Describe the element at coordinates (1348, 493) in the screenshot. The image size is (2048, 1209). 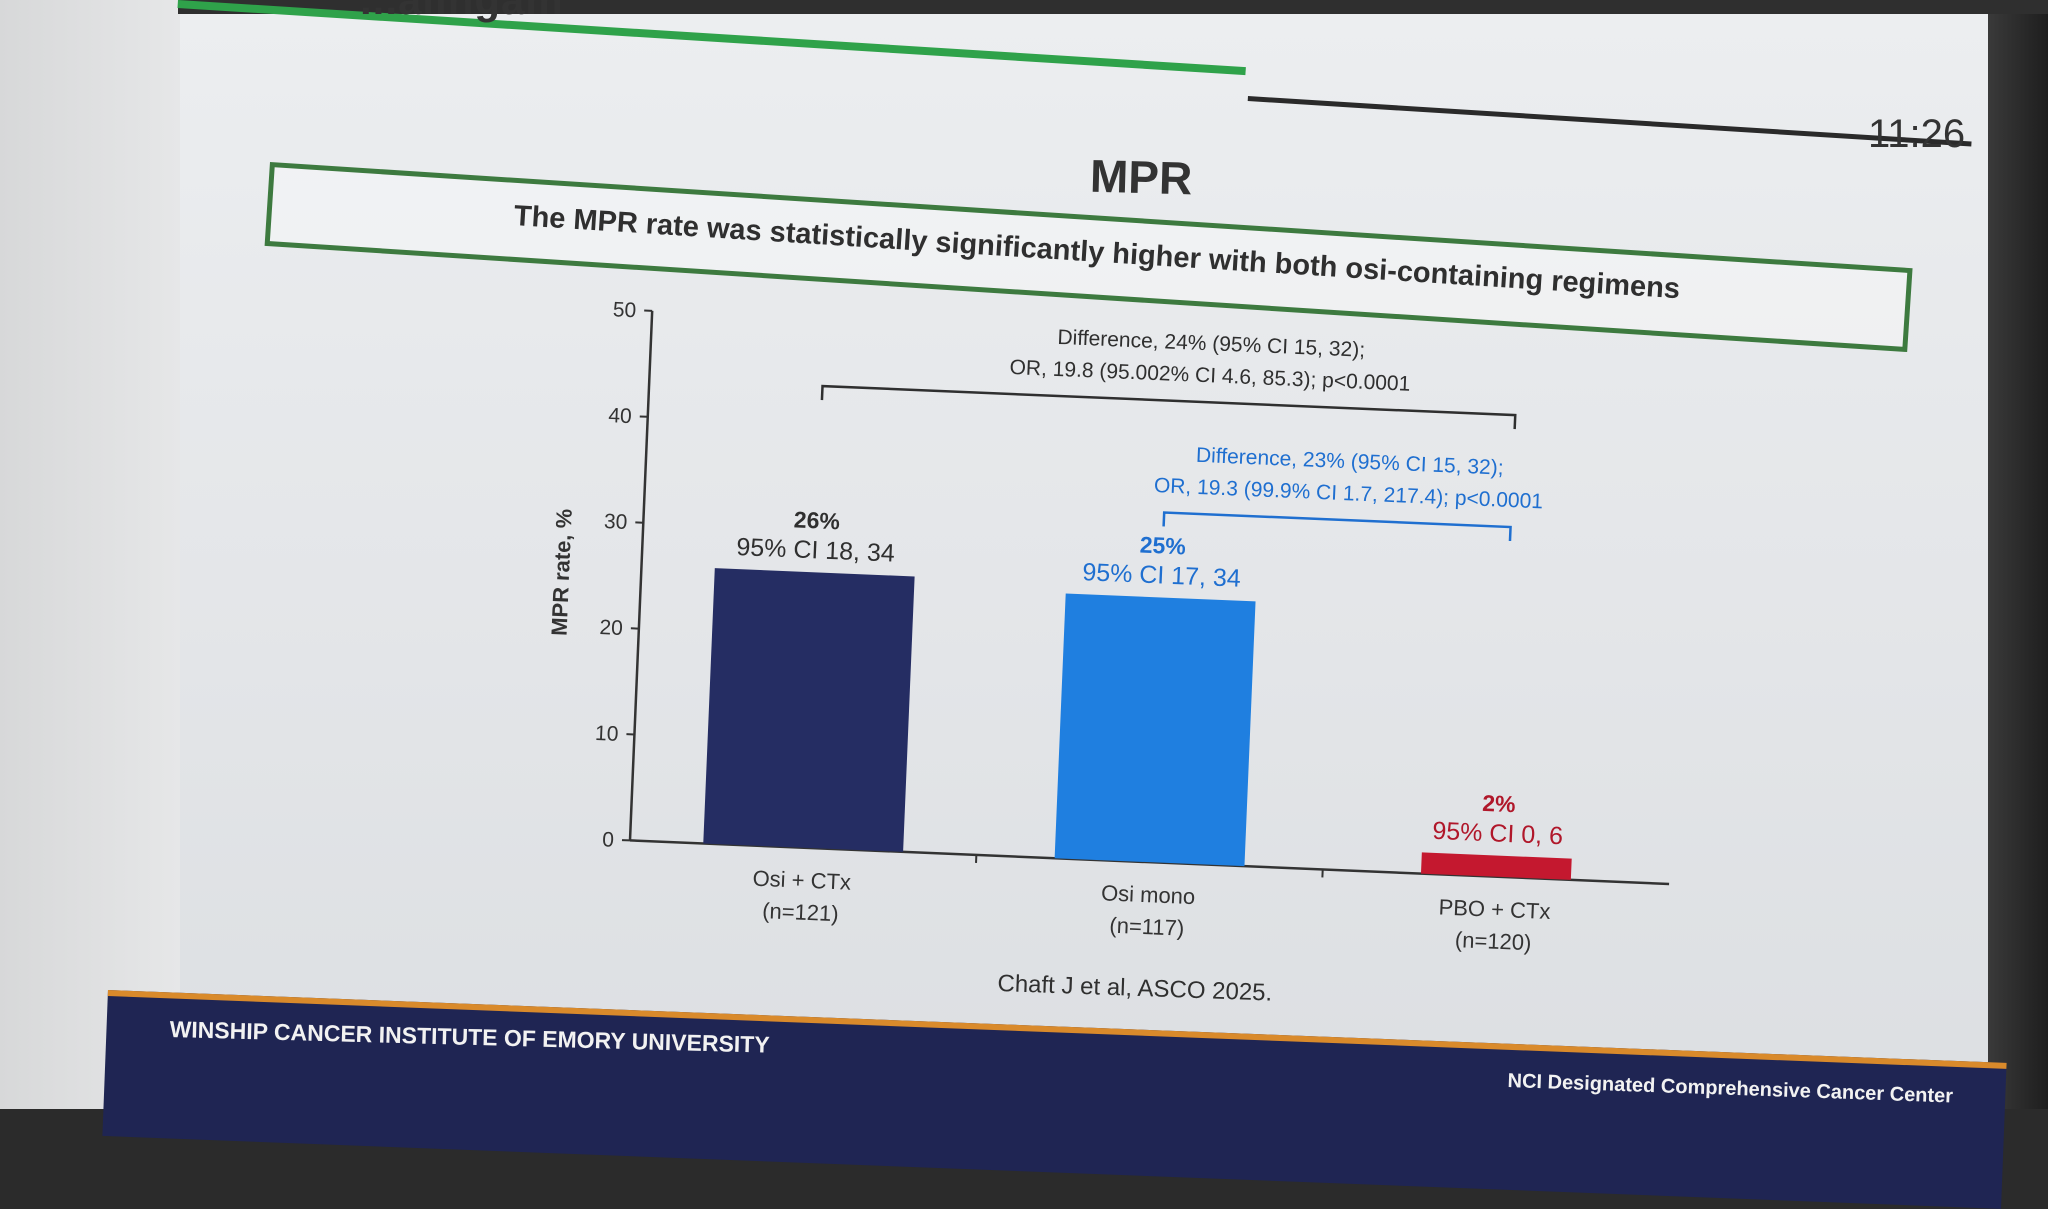
I see `comparison-2-line2: OR, 19.3 (99.9% CI 1.7, 217.4); p<0.0001` at that location.